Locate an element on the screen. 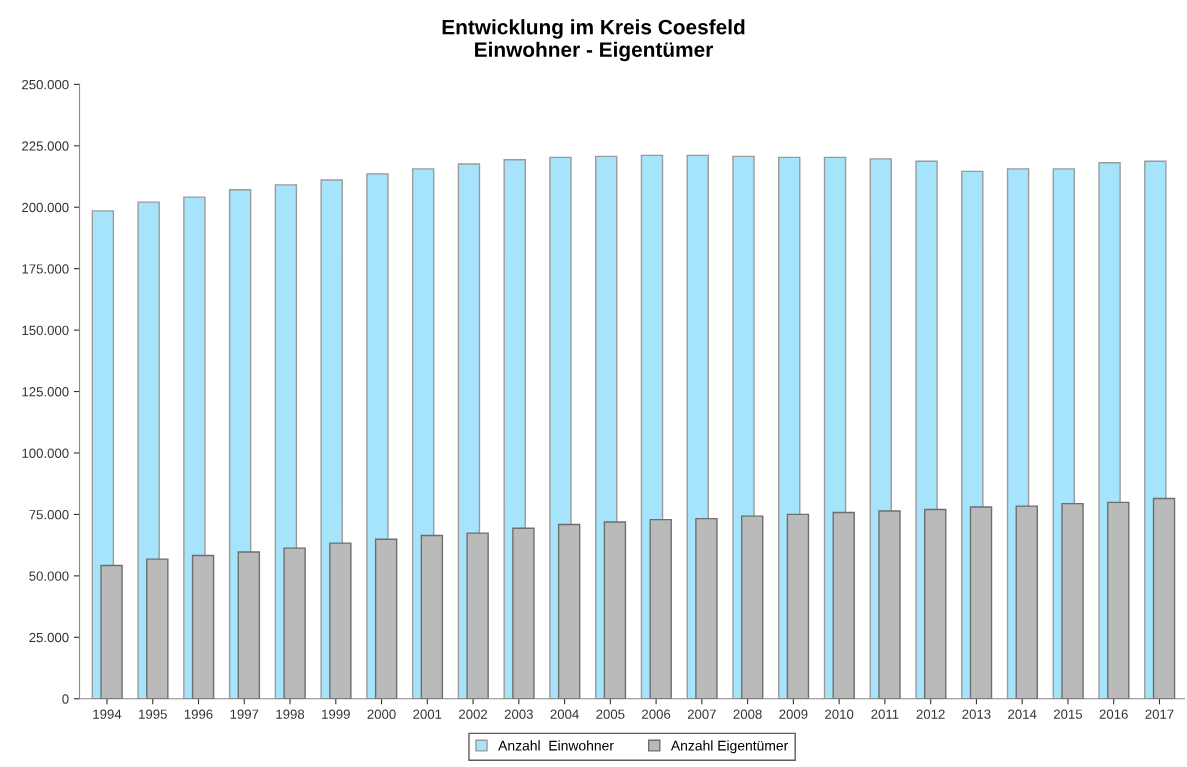 This screenshot has height=767, width=1187. legend-label: Anzahl Eigentümer is located at coordinates (729, 747).